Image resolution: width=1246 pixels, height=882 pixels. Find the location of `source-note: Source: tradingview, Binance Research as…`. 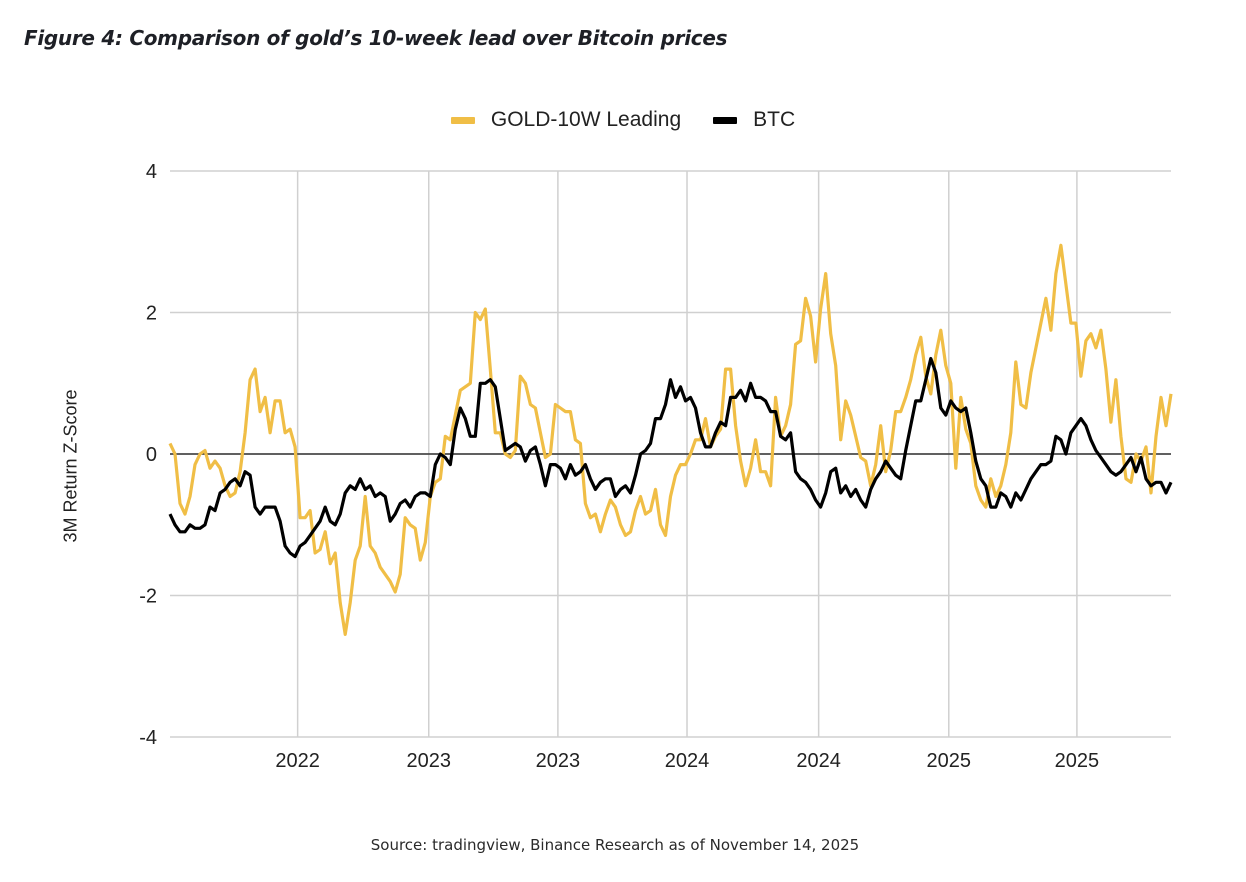

source-note: Source: tradingview, Binance Research as… is located at coordinates (615, 845).